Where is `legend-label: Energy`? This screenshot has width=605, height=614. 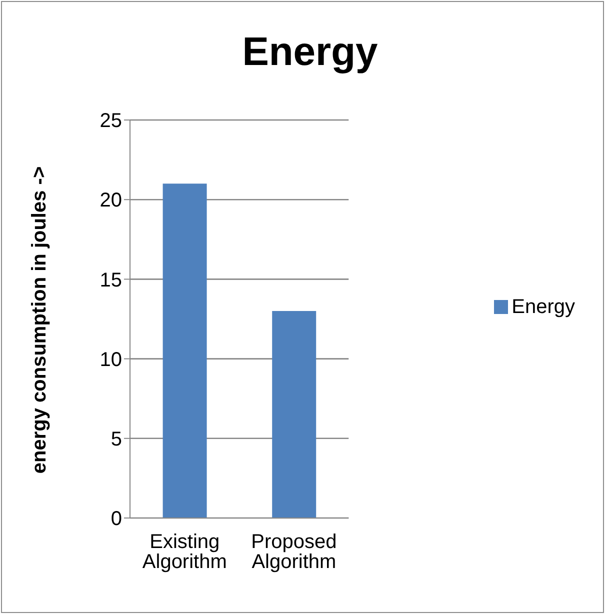 legend-label: Energy is located at coordinates (543, 307).